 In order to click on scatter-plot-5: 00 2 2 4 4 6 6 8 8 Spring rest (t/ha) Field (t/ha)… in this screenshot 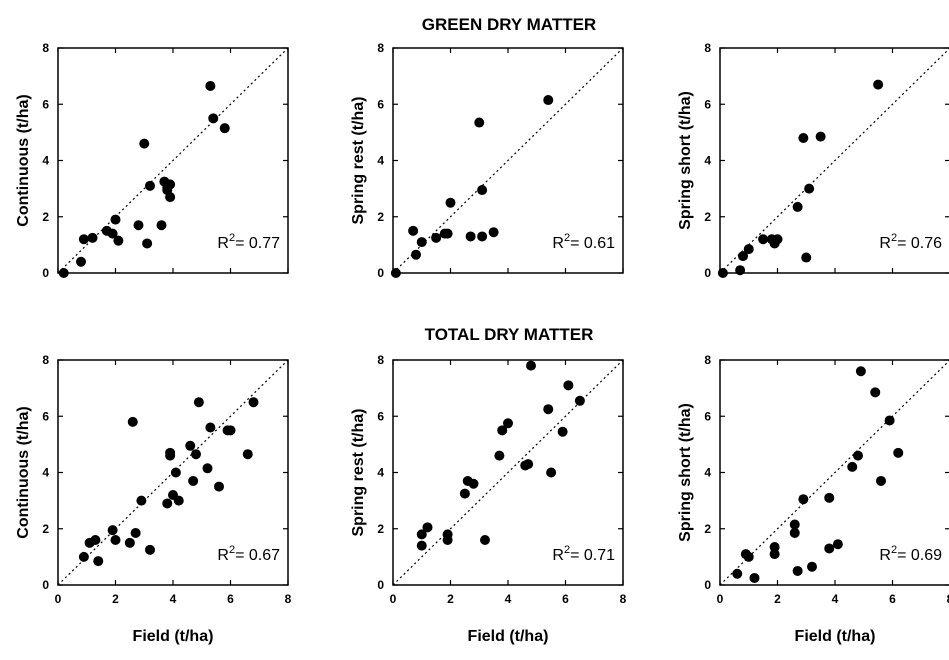, I will do `click(488, 499)`.